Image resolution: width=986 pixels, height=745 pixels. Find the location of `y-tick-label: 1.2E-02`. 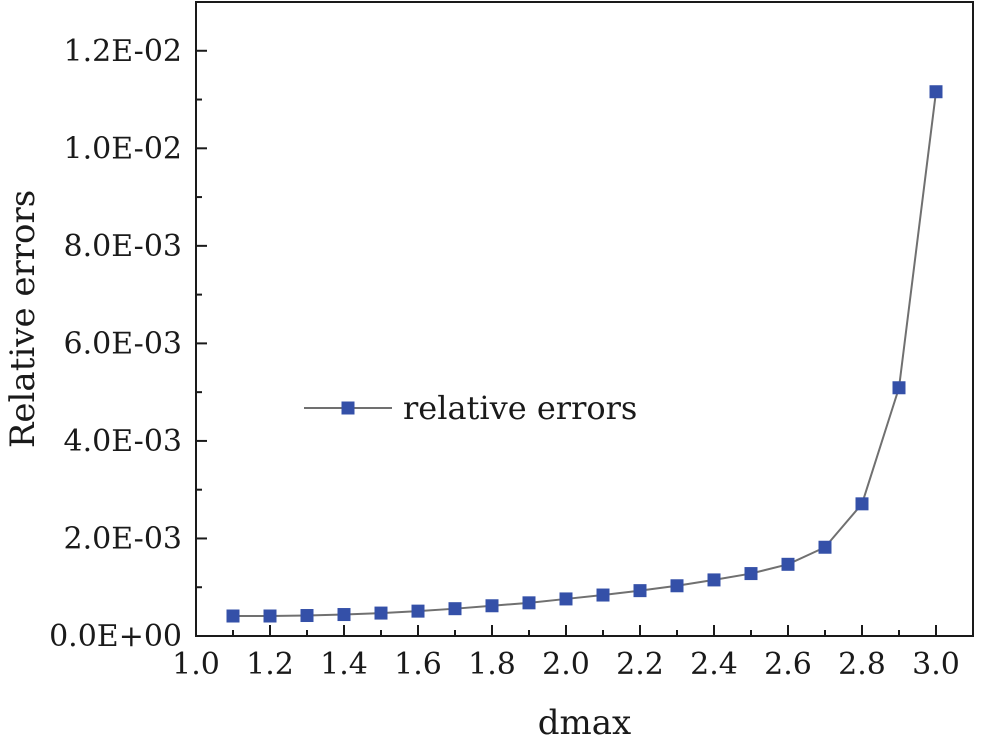

y-tick-label: 1.2E-02 is located at coordinates (123, 51).